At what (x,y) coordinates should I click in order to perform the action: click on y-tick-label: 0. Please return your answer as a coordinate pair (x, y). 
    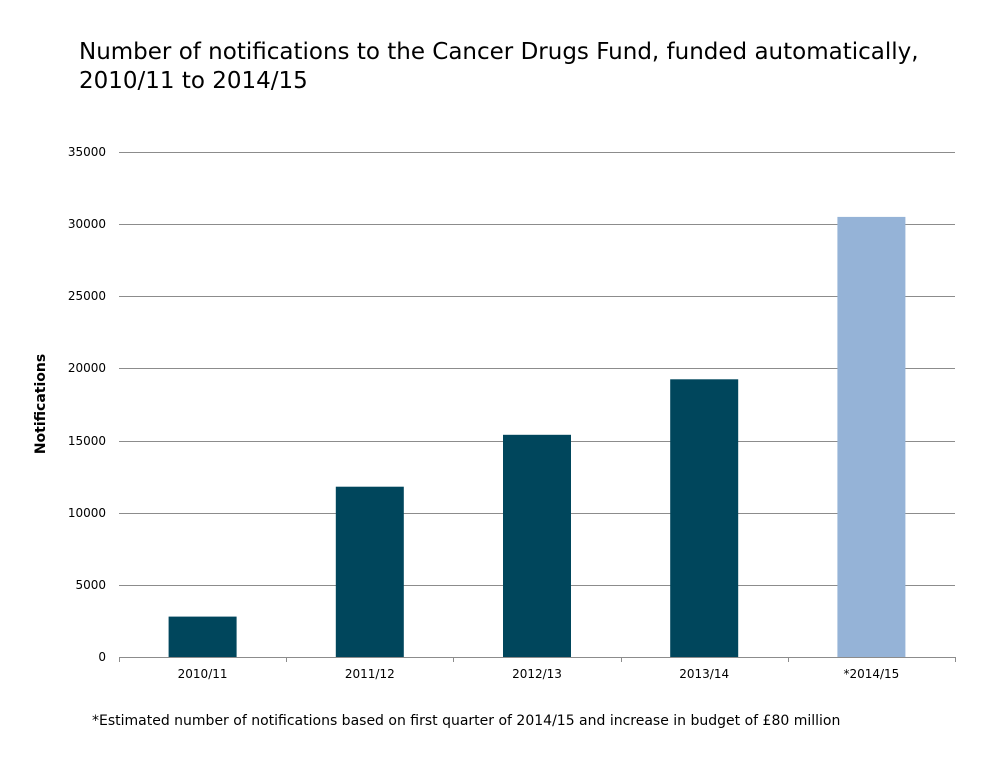
    Looking at the image, I should click on (102, 657).